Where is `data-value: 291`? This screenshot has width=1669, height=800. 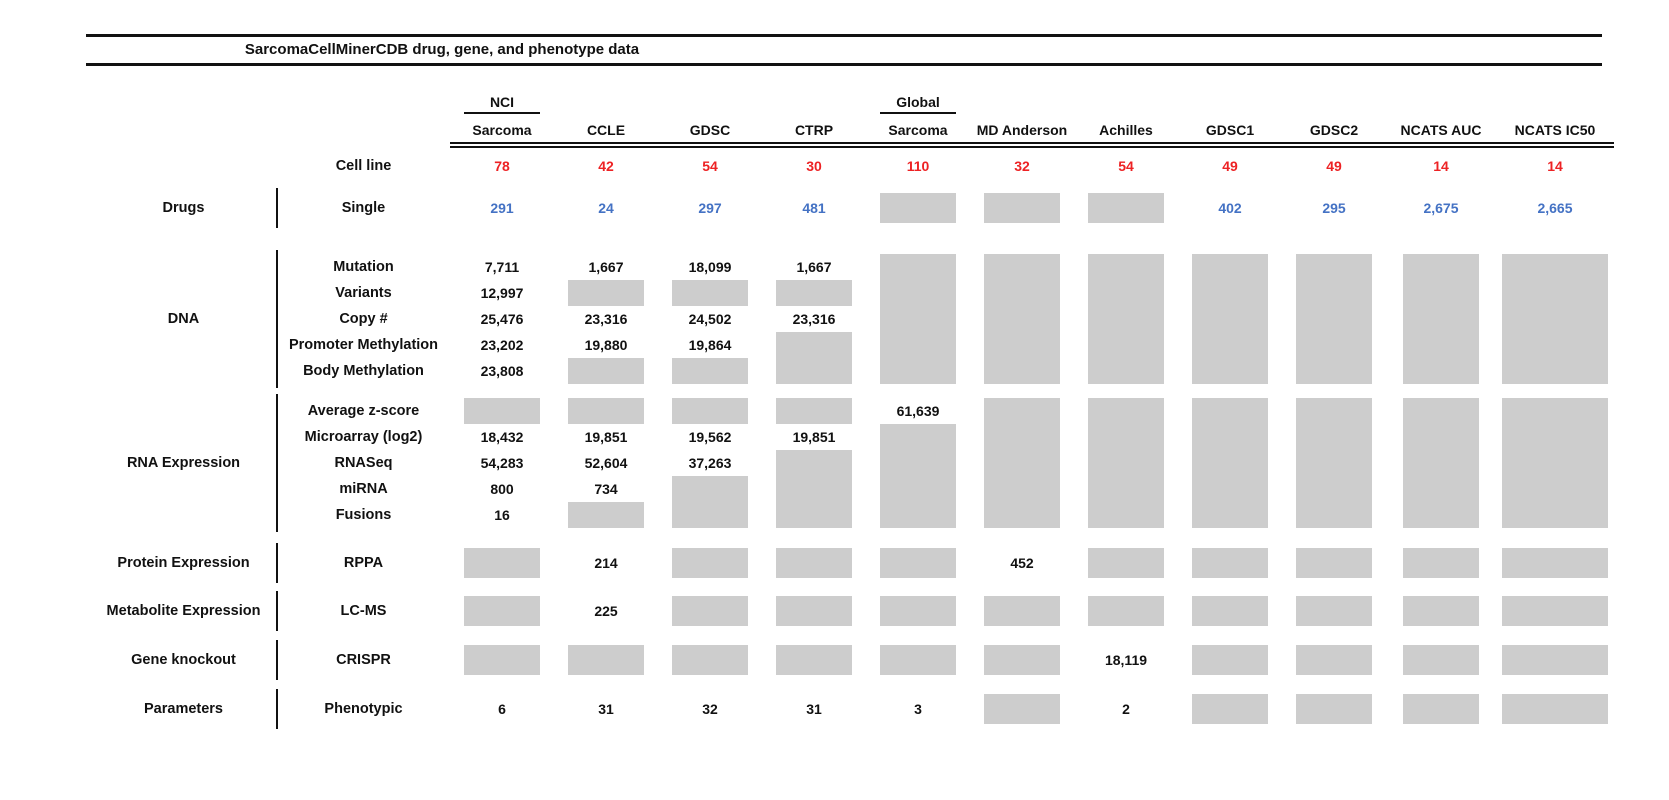 data-value: 291 is located at coordinates (502, 208).